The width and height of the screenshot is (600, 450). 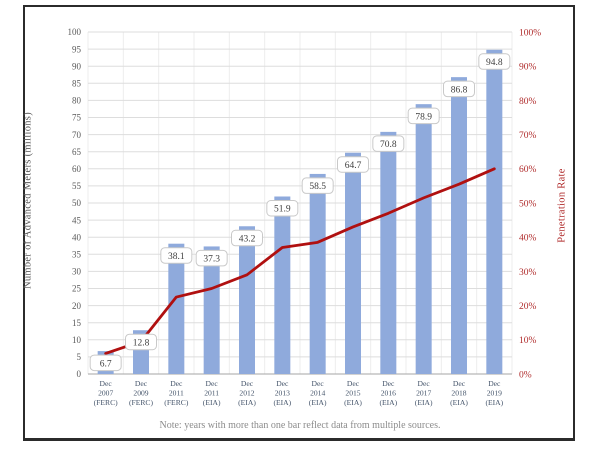 What do you see at coordinates (77, 49) in the screenshot?
I see `left-tick-label: 95` at bounding box center [77, 49].